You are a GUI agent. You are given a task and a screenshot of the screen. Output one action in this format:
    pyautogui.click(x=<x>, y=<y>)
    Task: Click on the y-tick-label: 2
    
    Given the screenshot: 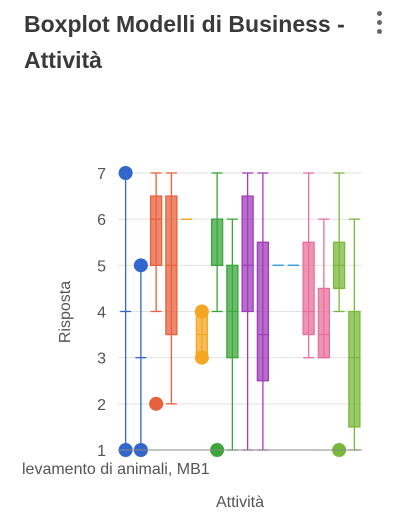 What is the action you would take?
    pyautogui.click(x=101, y=405)
    